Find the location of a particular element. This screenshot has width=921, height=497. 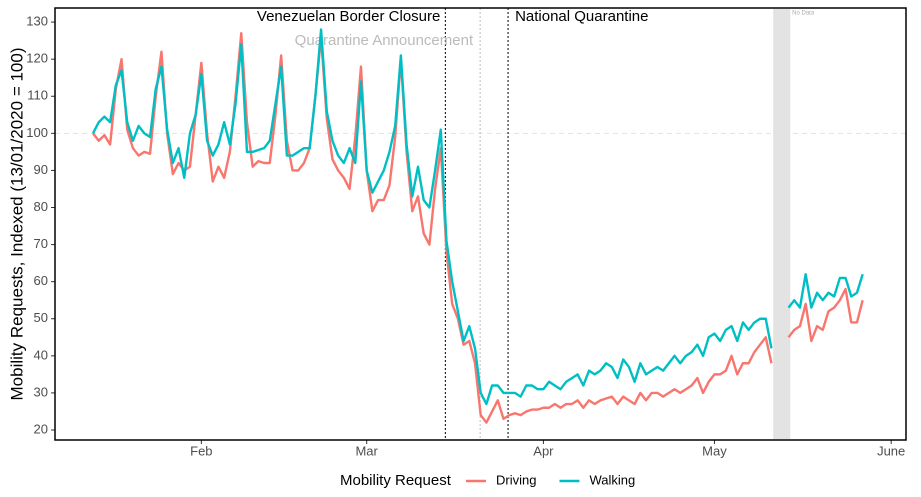

y-tick-label: 80 is located at coordinates (41, 206).